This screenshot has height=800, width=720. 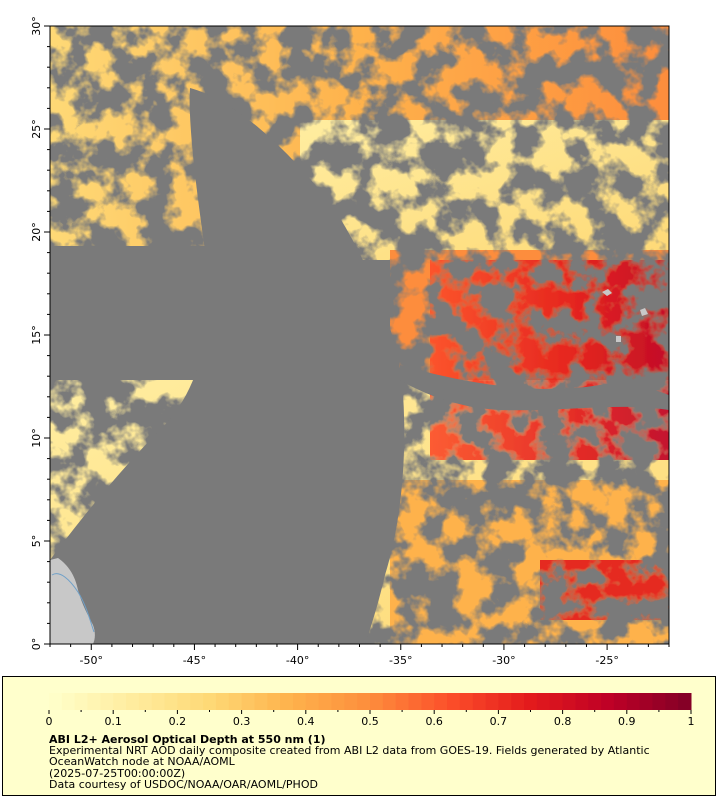 I want to click on legend-date: (2025-07-25T00:00:00Z), so click(x=117, y=773).